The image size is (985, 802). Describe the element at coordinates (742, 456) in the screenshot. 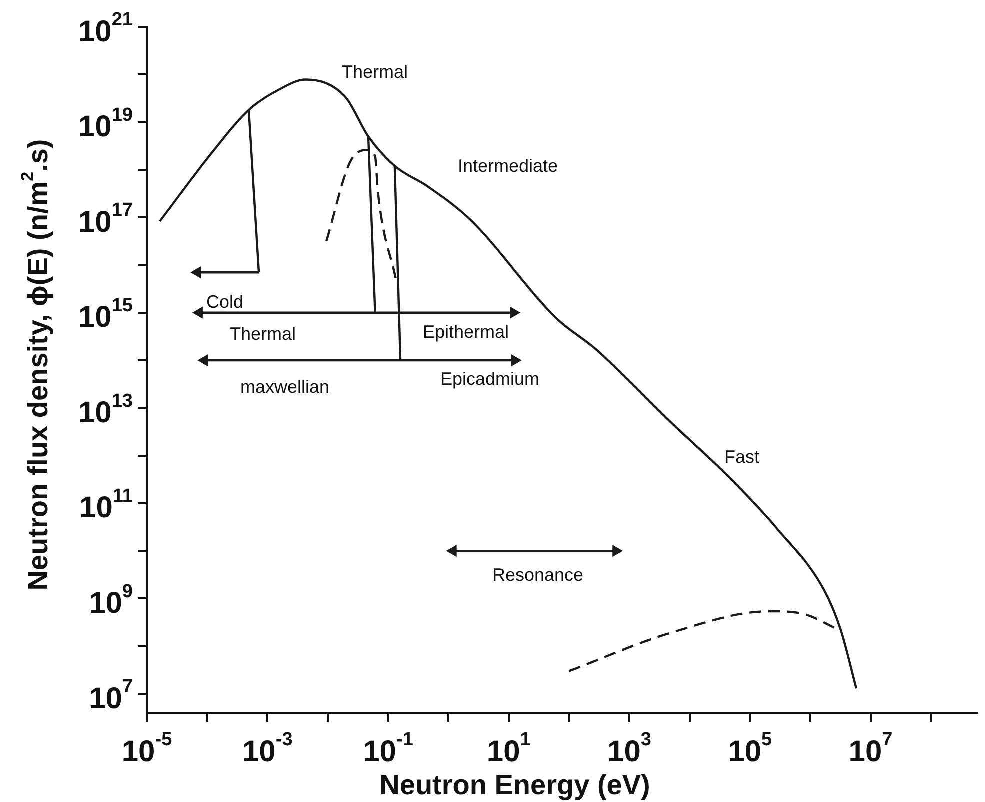

I see `annotation: Fast` at that location.